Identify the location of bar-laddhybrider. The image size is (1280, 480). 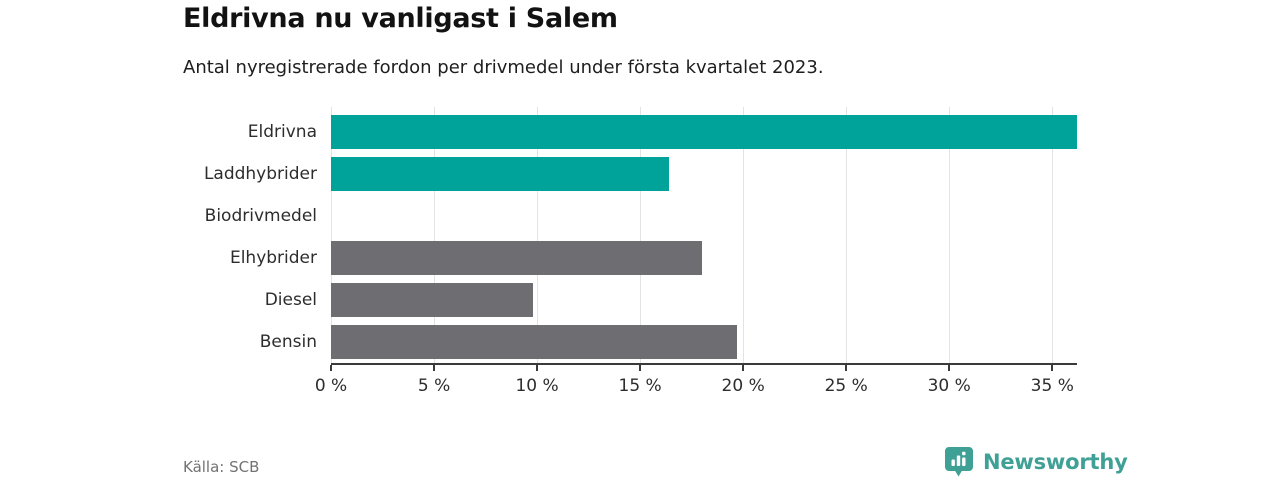
(500, 174).